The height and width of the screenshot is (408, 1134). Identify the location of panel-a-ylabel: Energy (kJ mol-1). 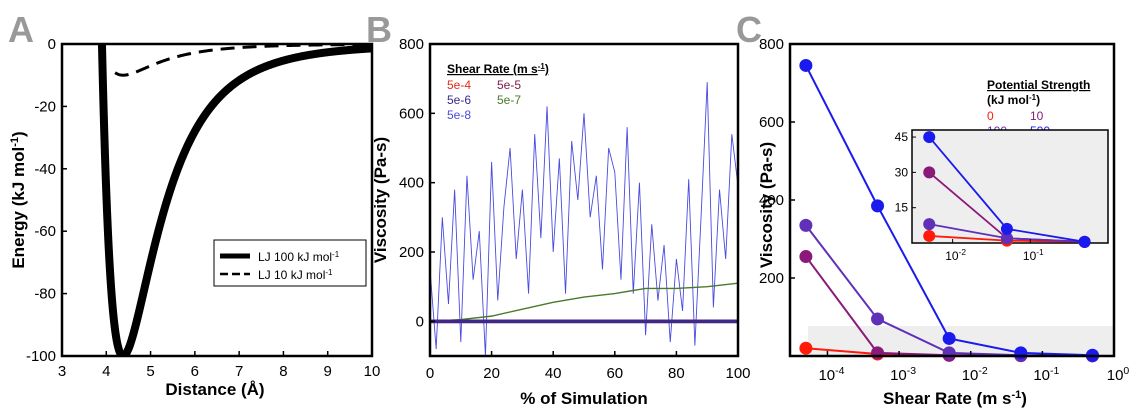
(18, 199).